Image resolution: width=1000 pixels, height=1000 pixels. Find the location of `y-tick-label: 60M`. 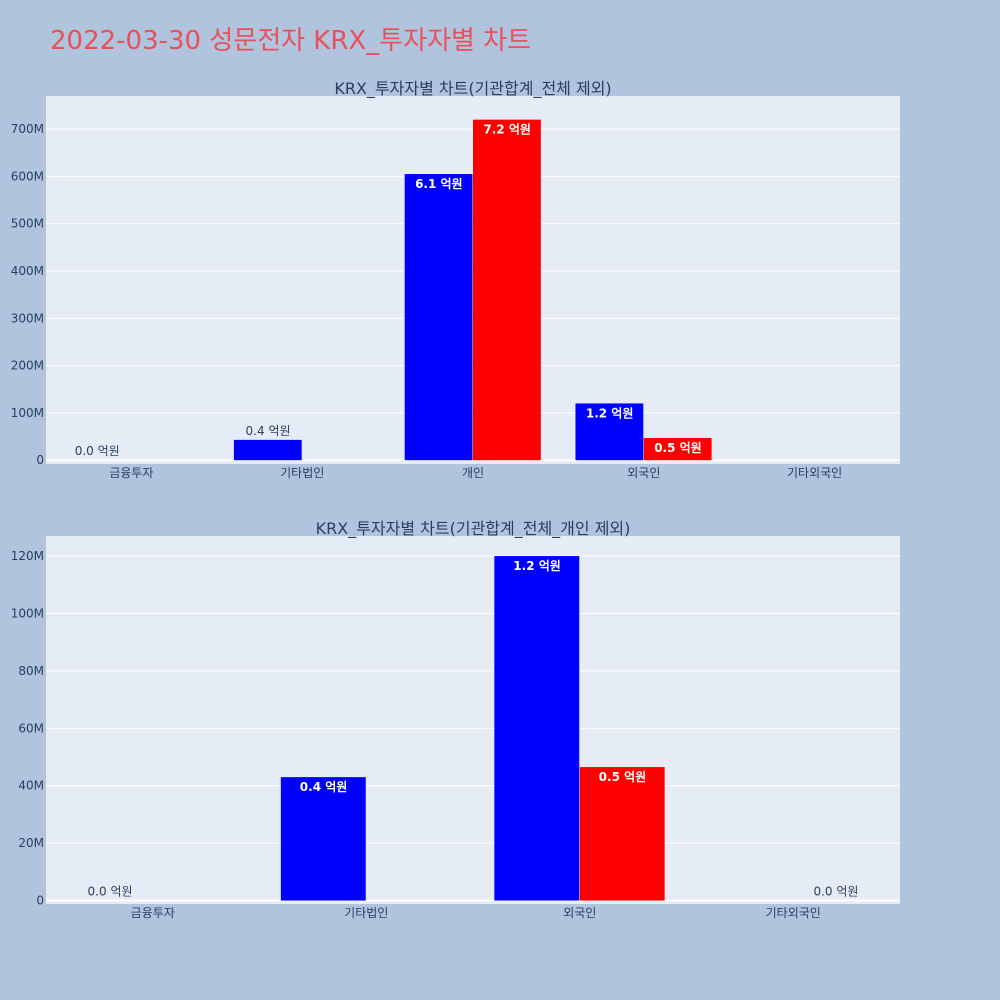

y-tick-label: 60M is located at coordinates (31, 728).